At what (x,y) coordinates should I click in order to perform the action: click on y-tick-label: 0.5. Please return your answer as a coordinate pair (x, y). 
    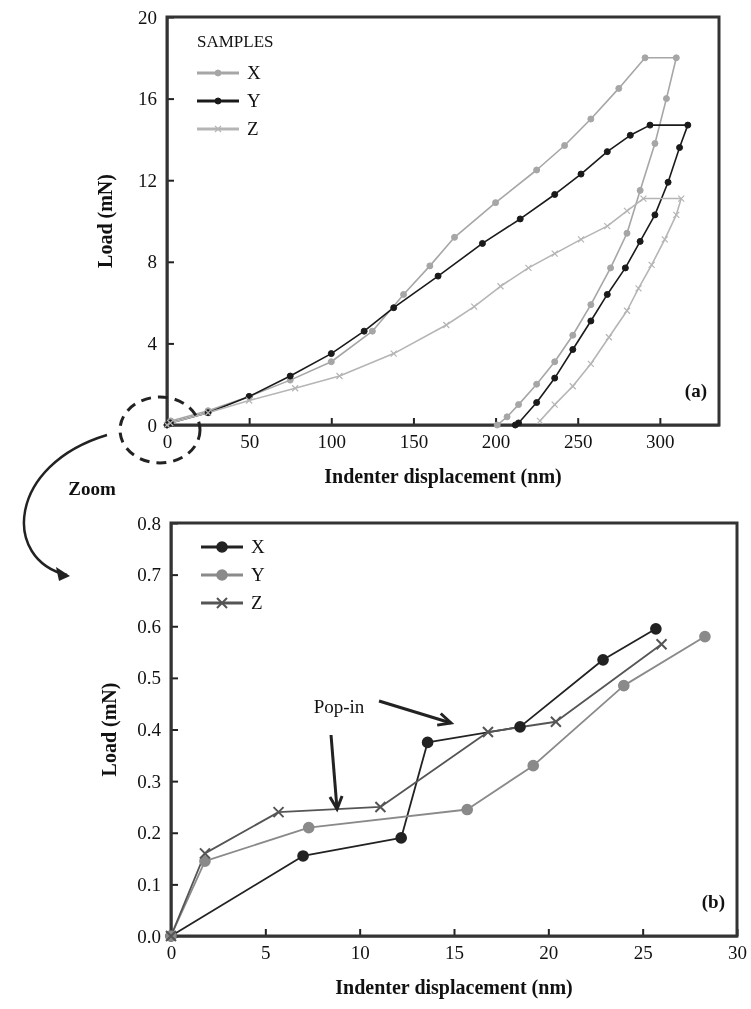
    Looking at the image, I should click on (149, 678).